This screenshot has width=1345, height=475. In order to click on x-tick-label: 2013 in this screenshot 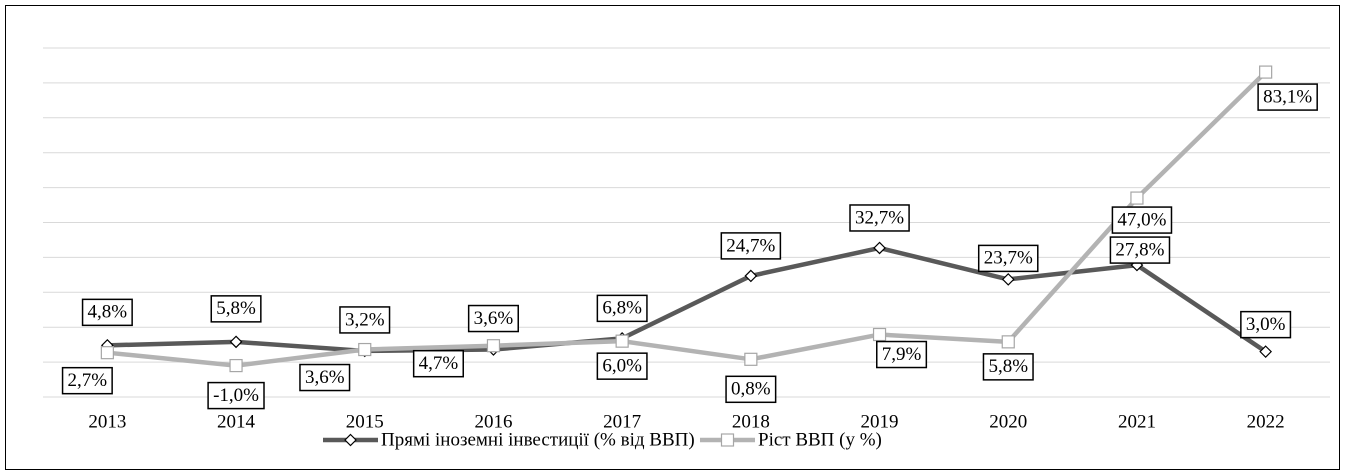, I will do `click(107, 421)`.